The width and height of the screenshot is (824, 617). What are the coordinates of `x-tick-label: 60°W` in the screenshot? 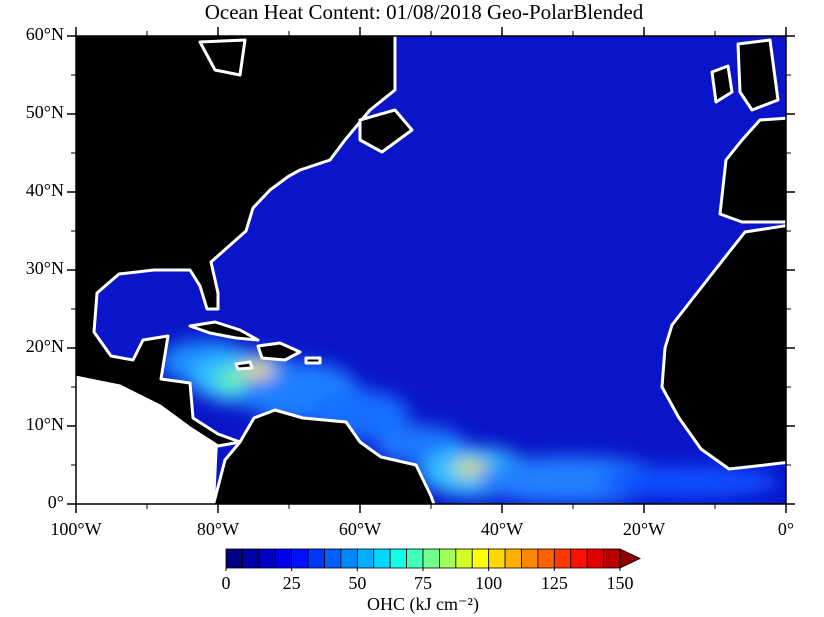 It's located at (360, 529).